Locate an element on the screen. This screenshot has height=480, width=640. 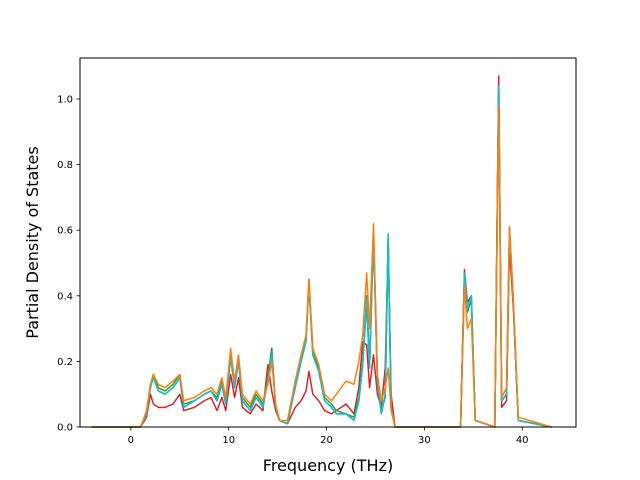
x-axis-label: Frequency (THz) is located at coordinates (328, 465).